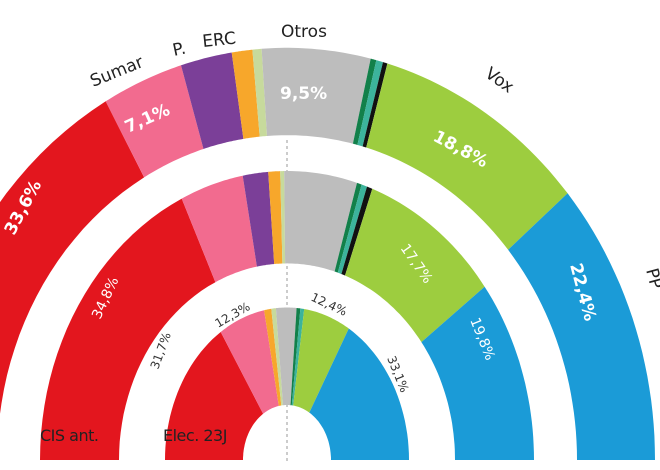  I want to click on party-label-erc: ERC, so click(218, 40).